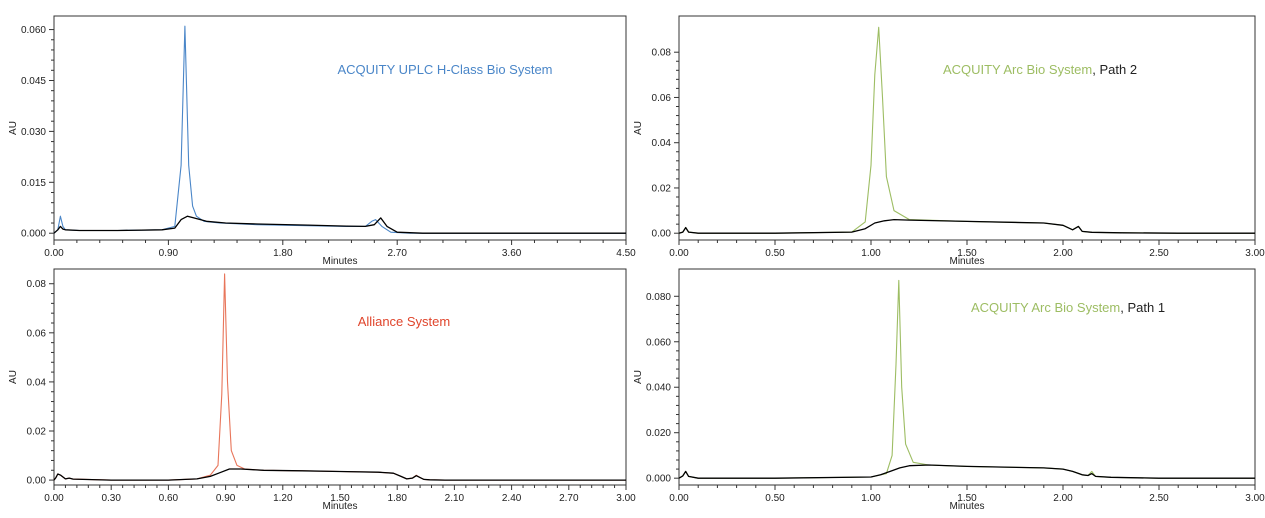 This screenshot has width=1265, height=518. What do you see at coordinates (512, 253) in the screenshot?
I see `x-tick-label: 3.60` at bounding box center [512, 253].